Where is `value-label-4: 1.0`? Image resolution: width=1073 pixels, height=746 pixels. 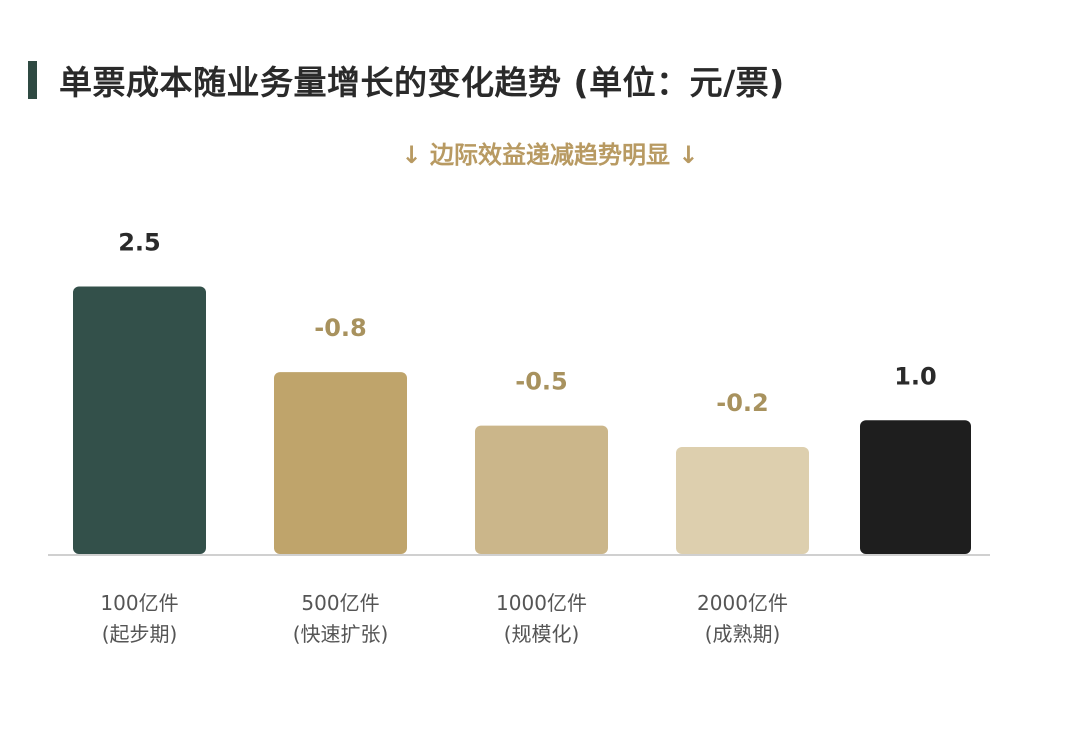 value-label-4: 1.0 is located at coordinates (915, 376).